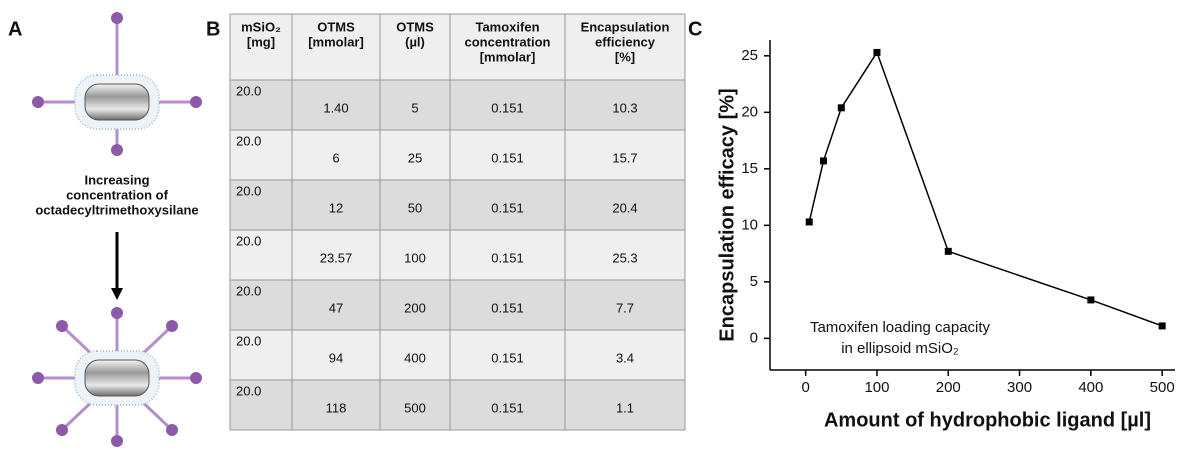  Describe the element at coordinates (987, 420) in the screenshot. I see `x-axis-label: Amount of hydrophobic ligand [µl]` at that location.